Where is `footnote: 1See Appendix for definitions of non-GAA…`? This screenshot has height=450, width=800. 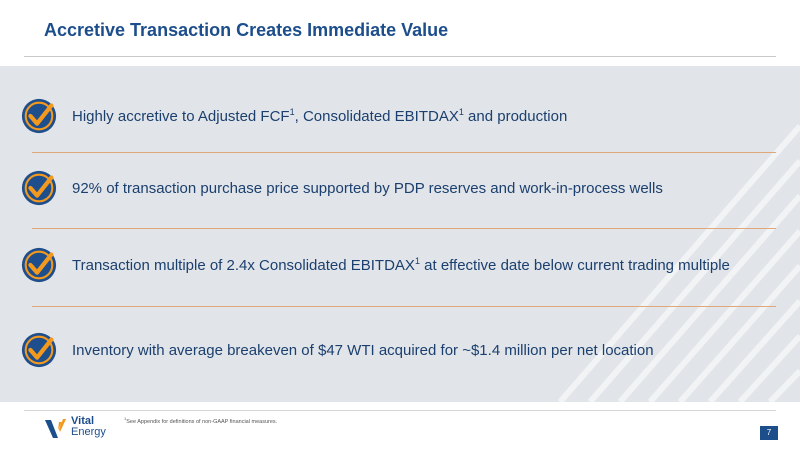 footnote: 1See Appendix for definitions of non-GAA… is located at coordinates (201, 420).